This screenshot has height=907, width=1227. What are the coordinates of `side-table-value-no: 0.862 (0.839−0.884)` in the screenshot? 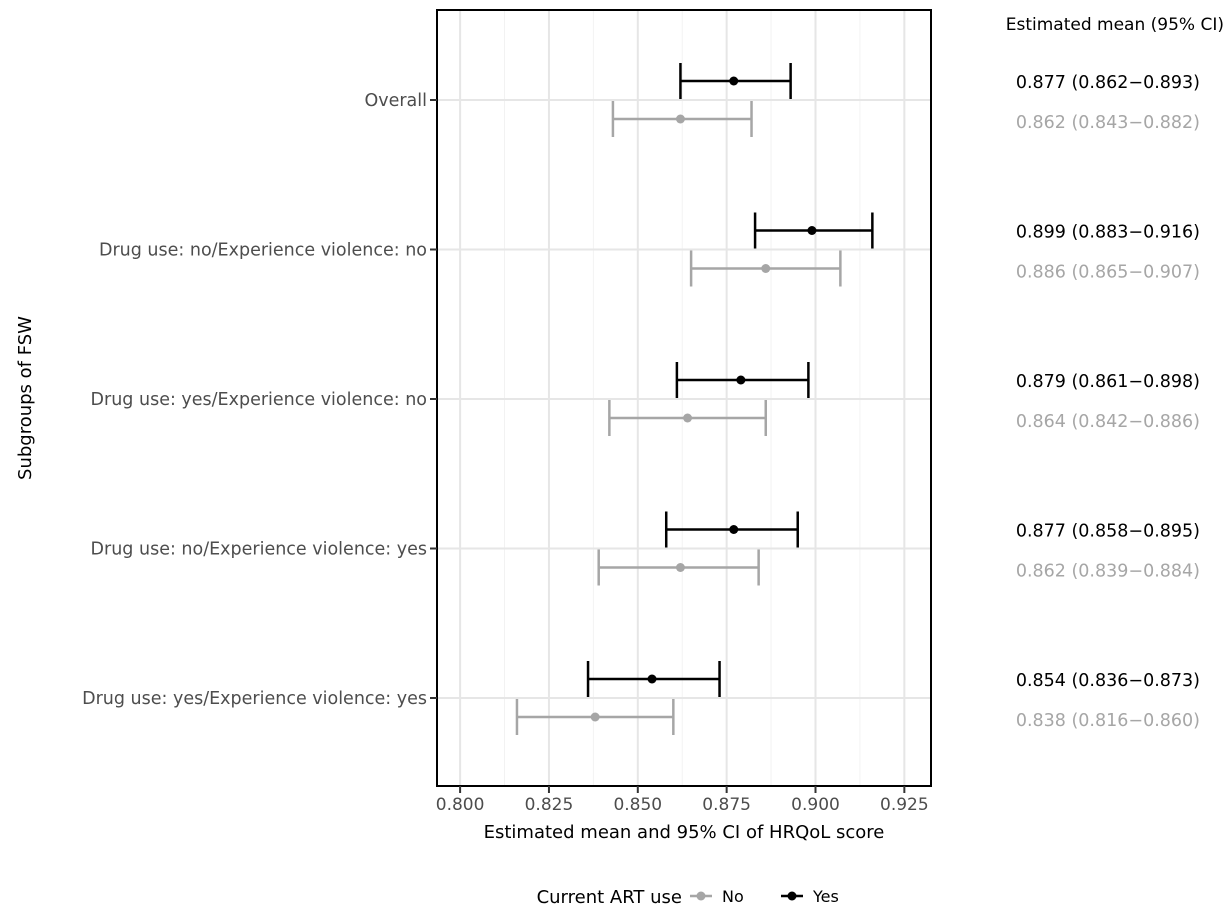 It's located at (1108, 572).